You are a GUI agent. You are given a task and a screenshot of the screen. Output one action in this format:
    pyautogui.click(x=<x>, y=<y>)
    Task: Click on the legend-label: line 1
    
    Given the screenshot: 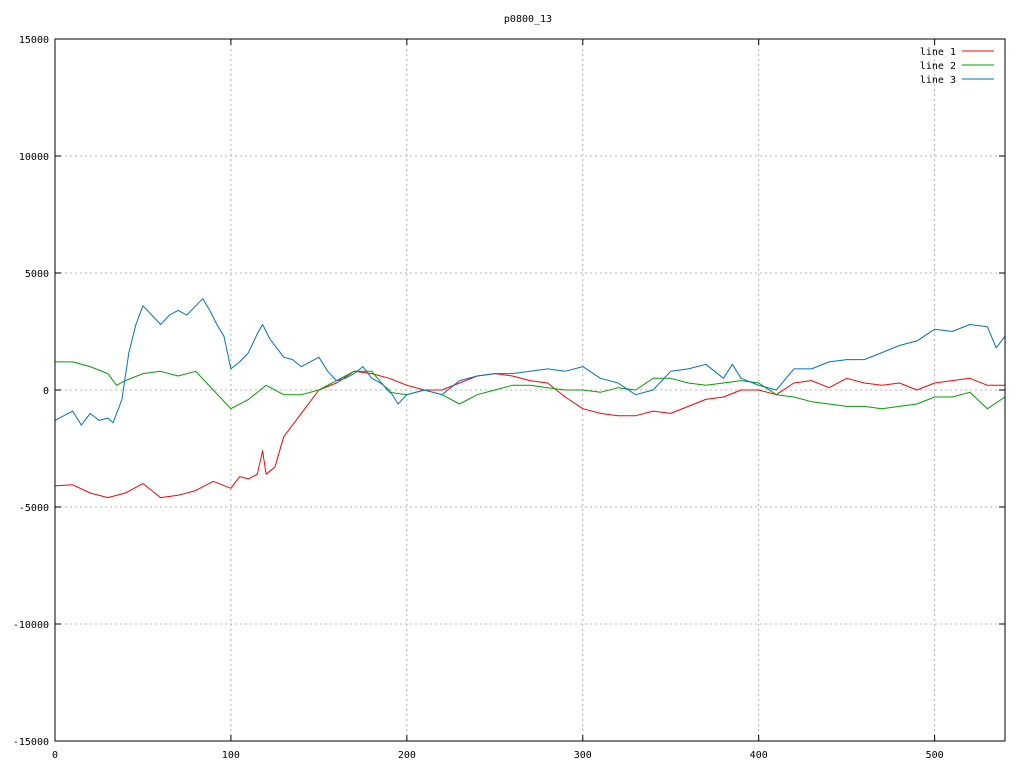 What is the action you would take?
    pyautogui.click(x=938, y=52)
    